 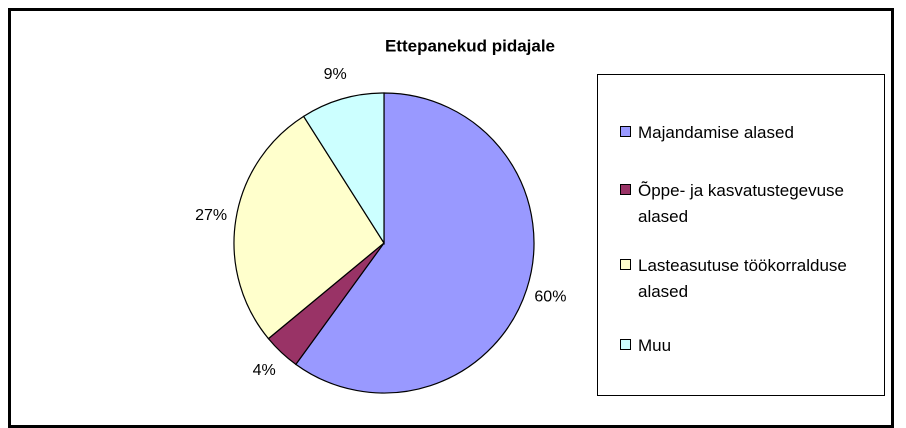 I want to click on chart-title: Ettepanekud pidajale, so click(x=470, y=45).